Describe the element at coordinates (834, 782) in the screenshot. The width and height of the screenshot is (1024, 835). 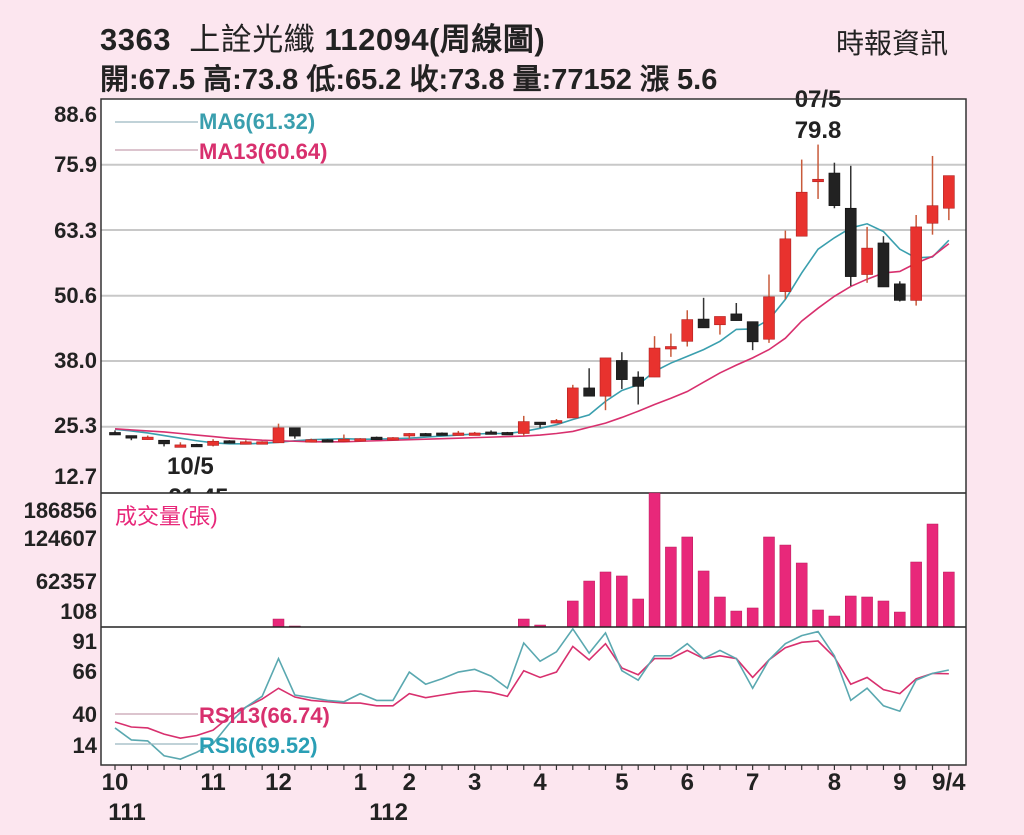
I see `x-month-label: 8` at that location.